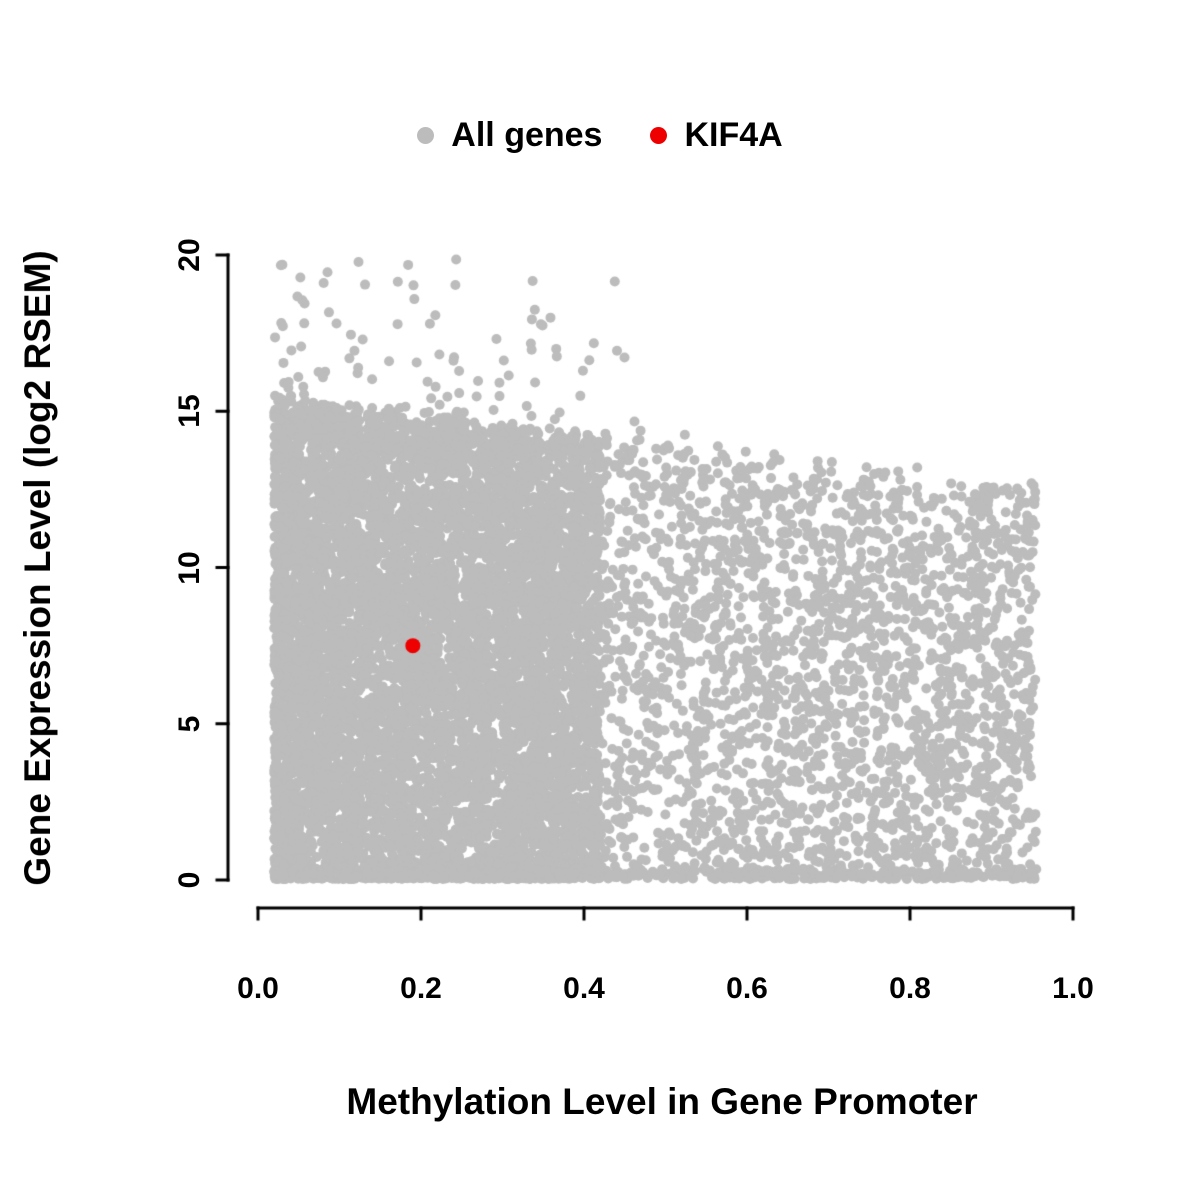 This screenshot has width=1200, height=1200. I want to click on x-tick-label: 0.6, so click(747, 988).